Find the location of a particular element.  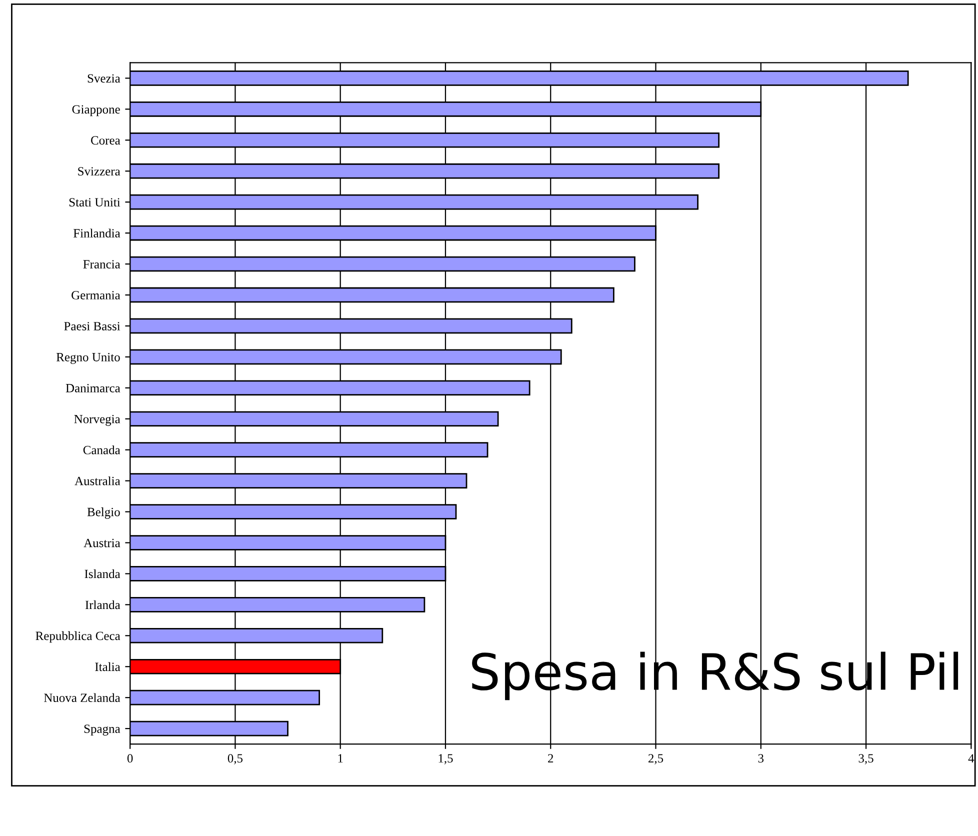

y-tick-label: Islanda is located at coordinates (102, 573).